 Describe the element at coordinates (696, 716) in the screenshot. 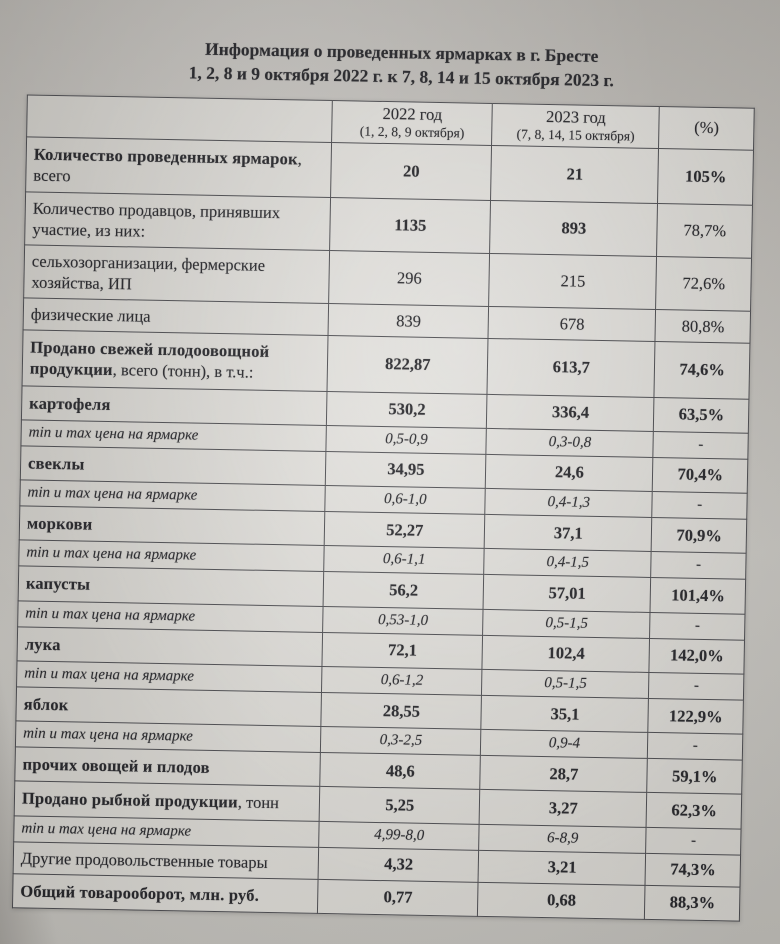

I see `value-pct: 122,9%` at that location.